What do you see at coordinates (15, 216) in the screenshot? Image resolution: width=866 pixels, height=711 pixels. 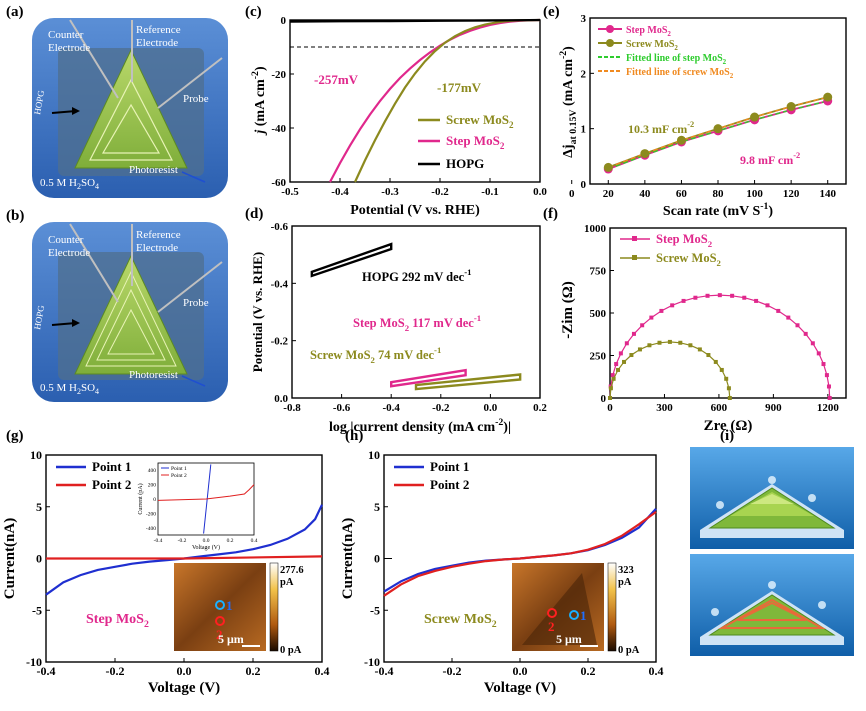 I see `panel-label-b: (b)` at bounding box center [15, 216].